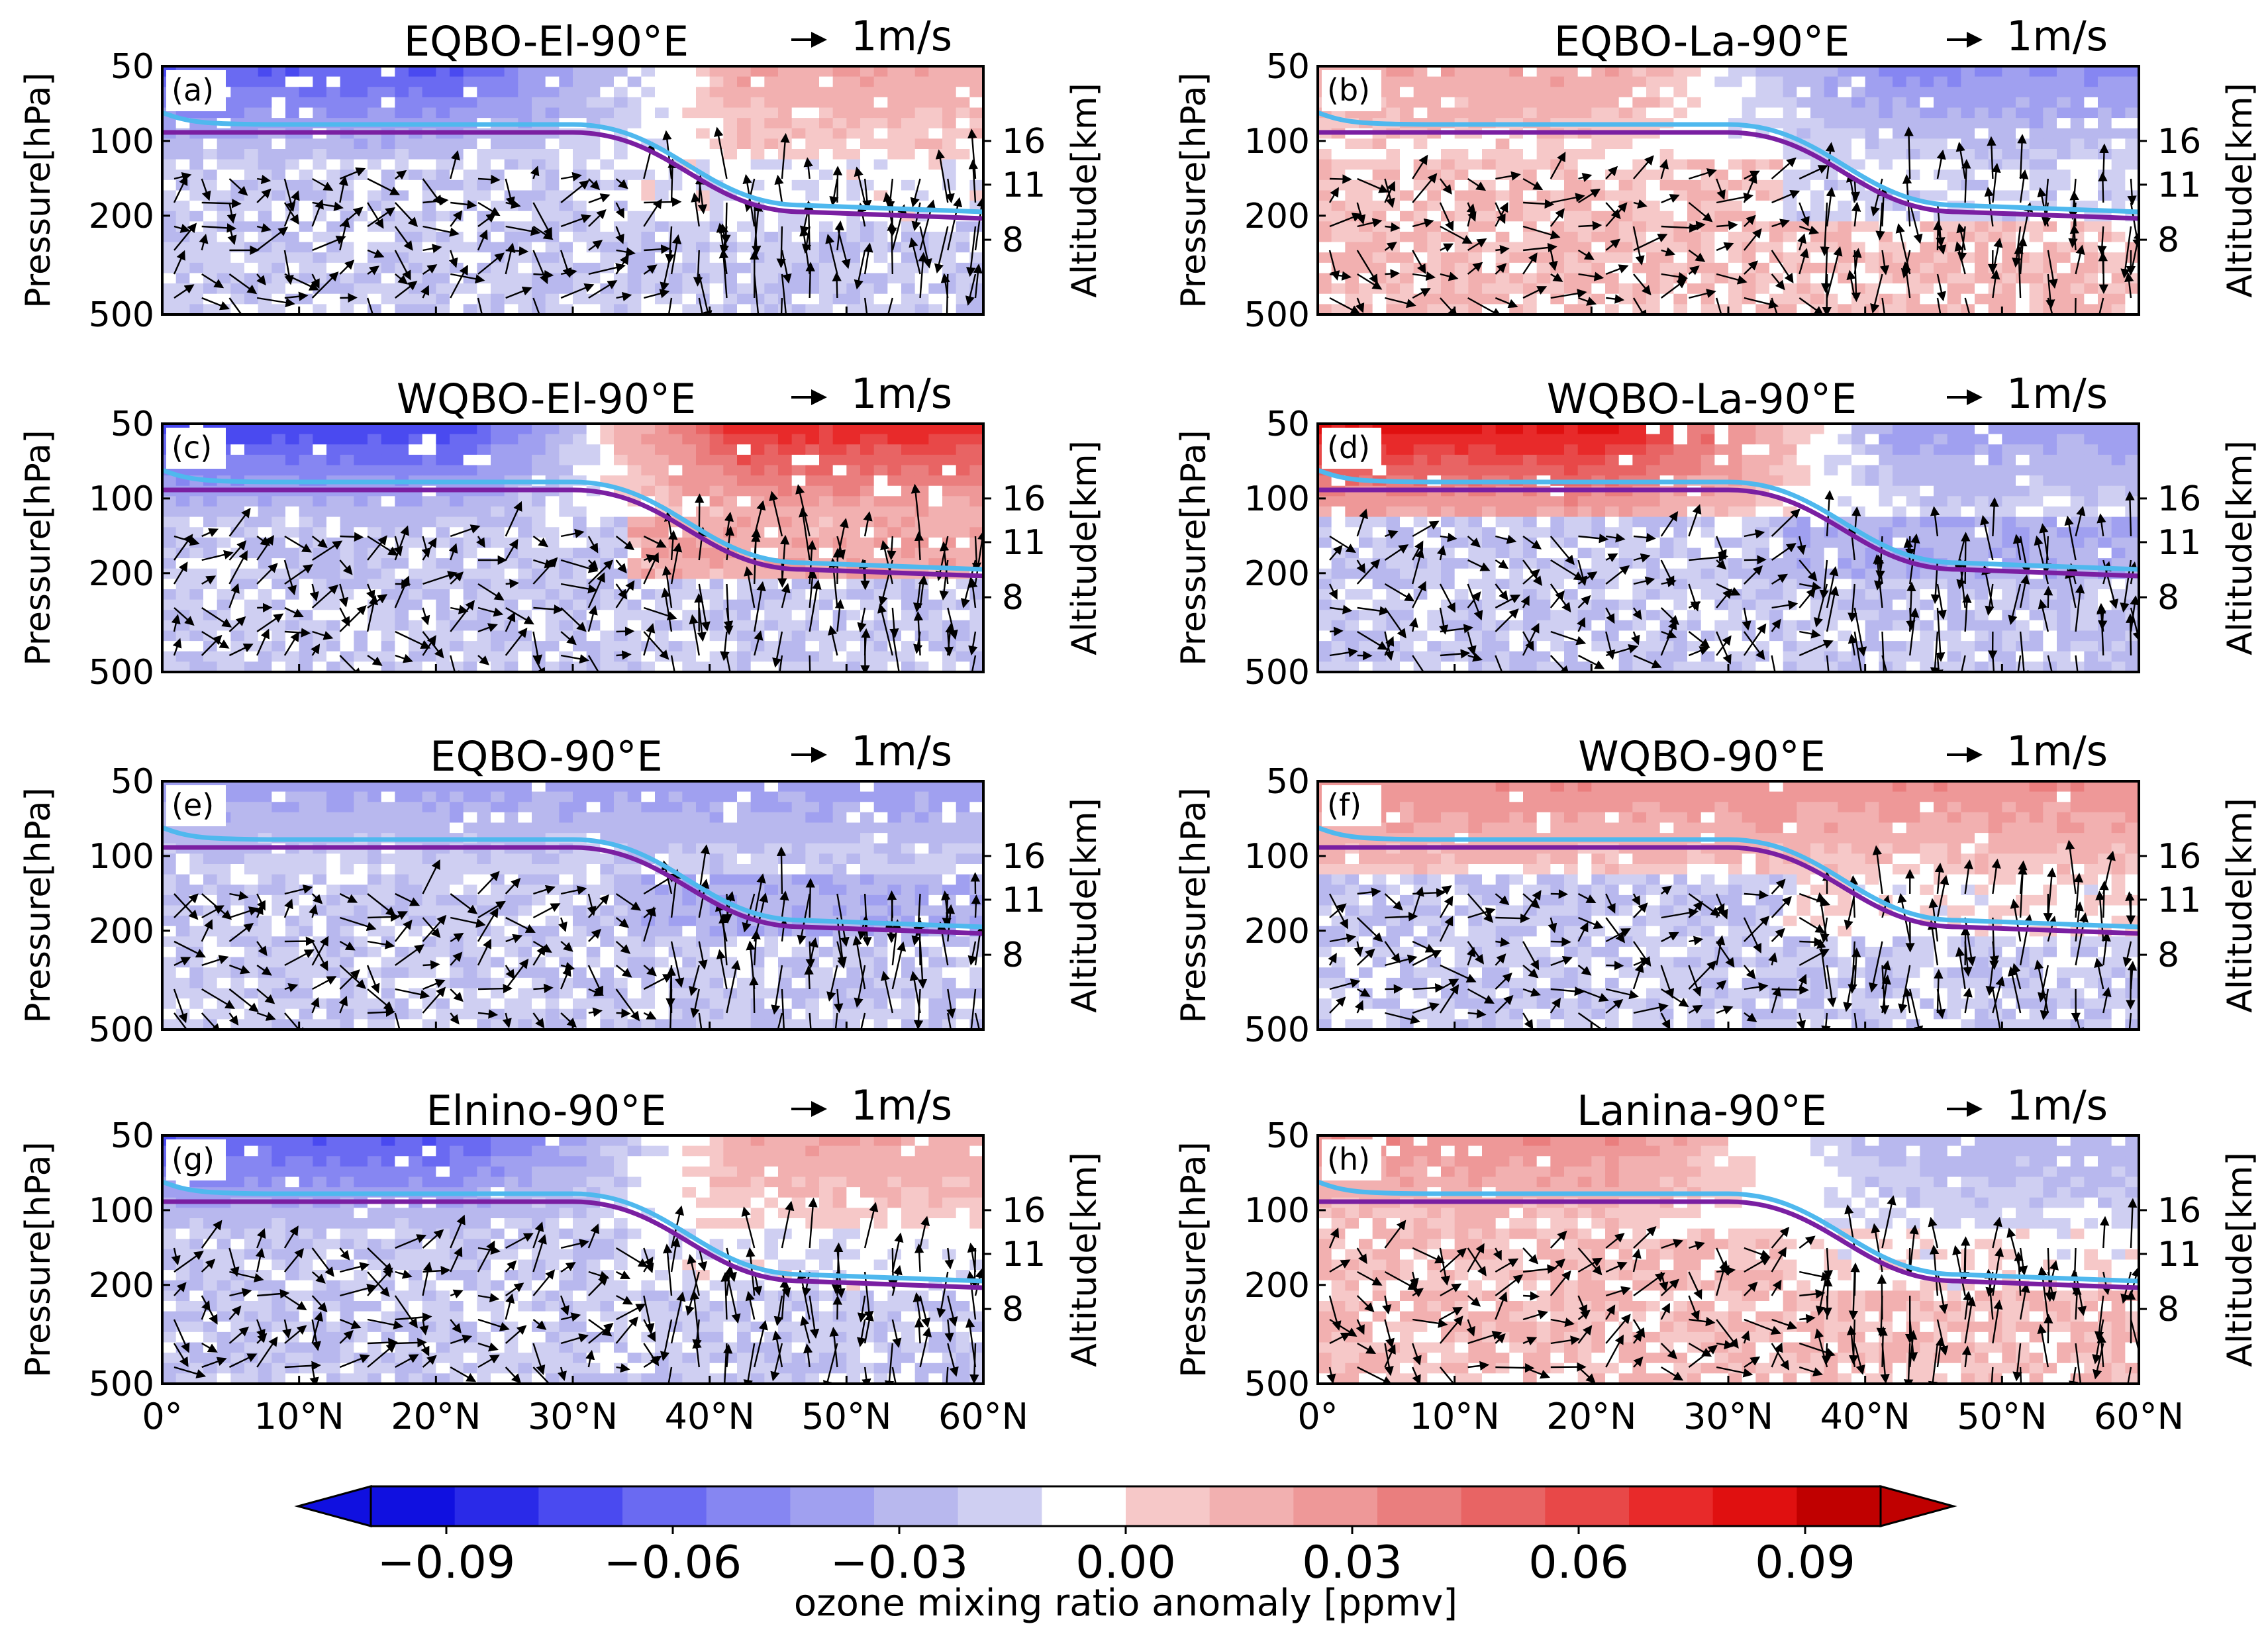 The height and width of the screenshot is (1632, 2268). I want to click on panel-label: (f), so click(1344, 805).